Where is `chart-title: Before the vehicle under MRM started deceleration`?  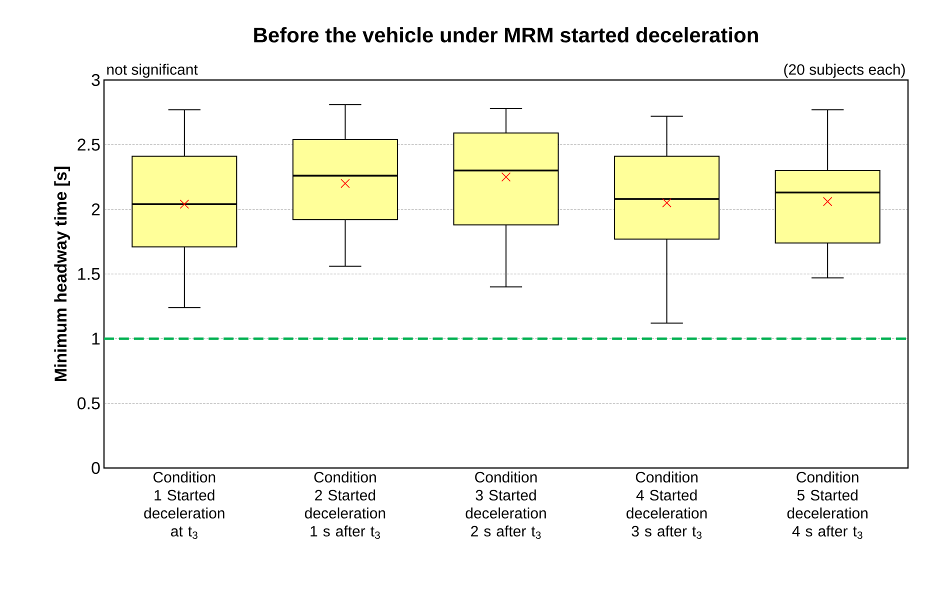 chart-title: Before the vehicle under MRM started deceleration is located at coordinates (506, 34).